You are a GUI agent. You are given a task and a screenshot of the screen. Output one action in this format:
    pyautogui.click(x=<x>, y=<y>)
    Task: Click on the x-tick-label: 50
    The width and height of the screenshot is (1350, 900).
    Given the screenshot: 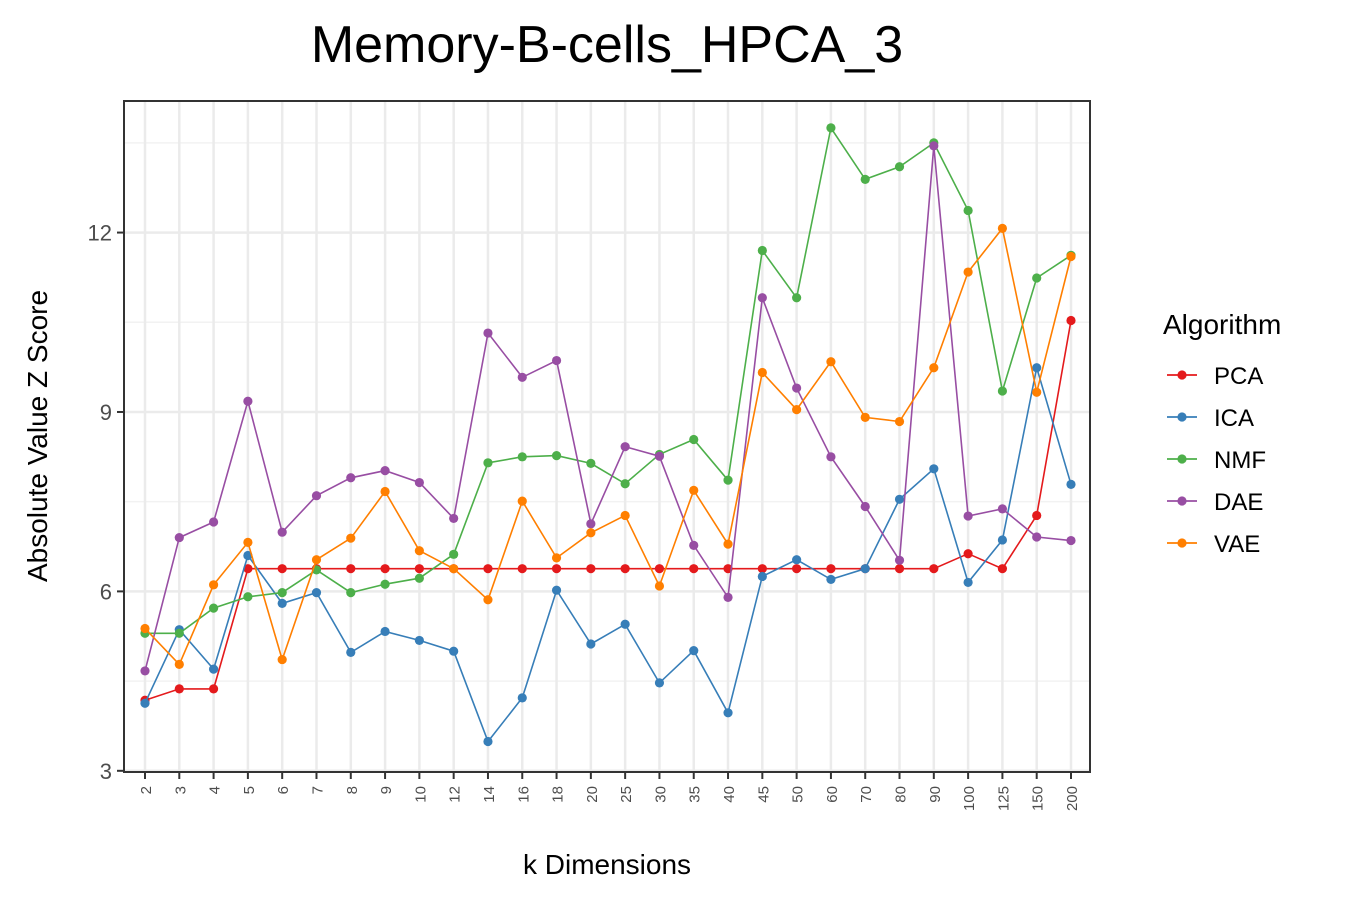 What is the action you would take?
    pyautogui.click(x=798, y=794)
    